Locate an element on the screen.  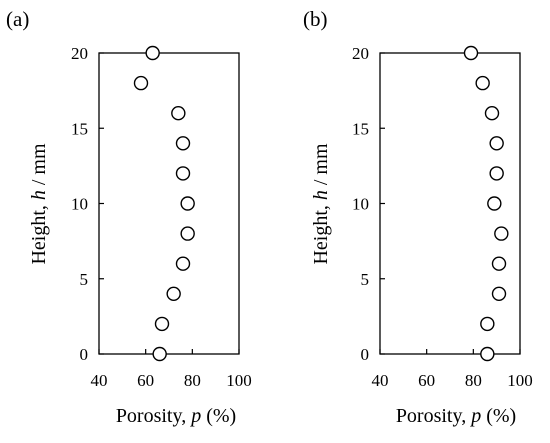
y-tick-label-b: 20 is located at coordinates (360, 53).